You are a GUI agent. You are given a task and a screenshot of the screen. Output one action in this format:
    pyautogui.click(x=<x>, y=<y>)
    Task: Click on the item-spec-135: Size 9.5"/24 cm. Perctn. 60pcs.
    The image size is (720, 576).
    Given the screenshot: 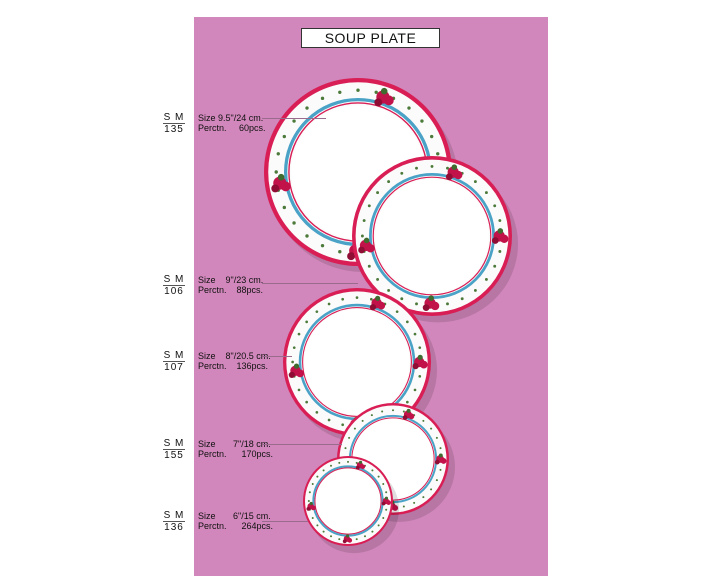 What is the action you would take?
    pyautogui.click(x=232, y=123)
    